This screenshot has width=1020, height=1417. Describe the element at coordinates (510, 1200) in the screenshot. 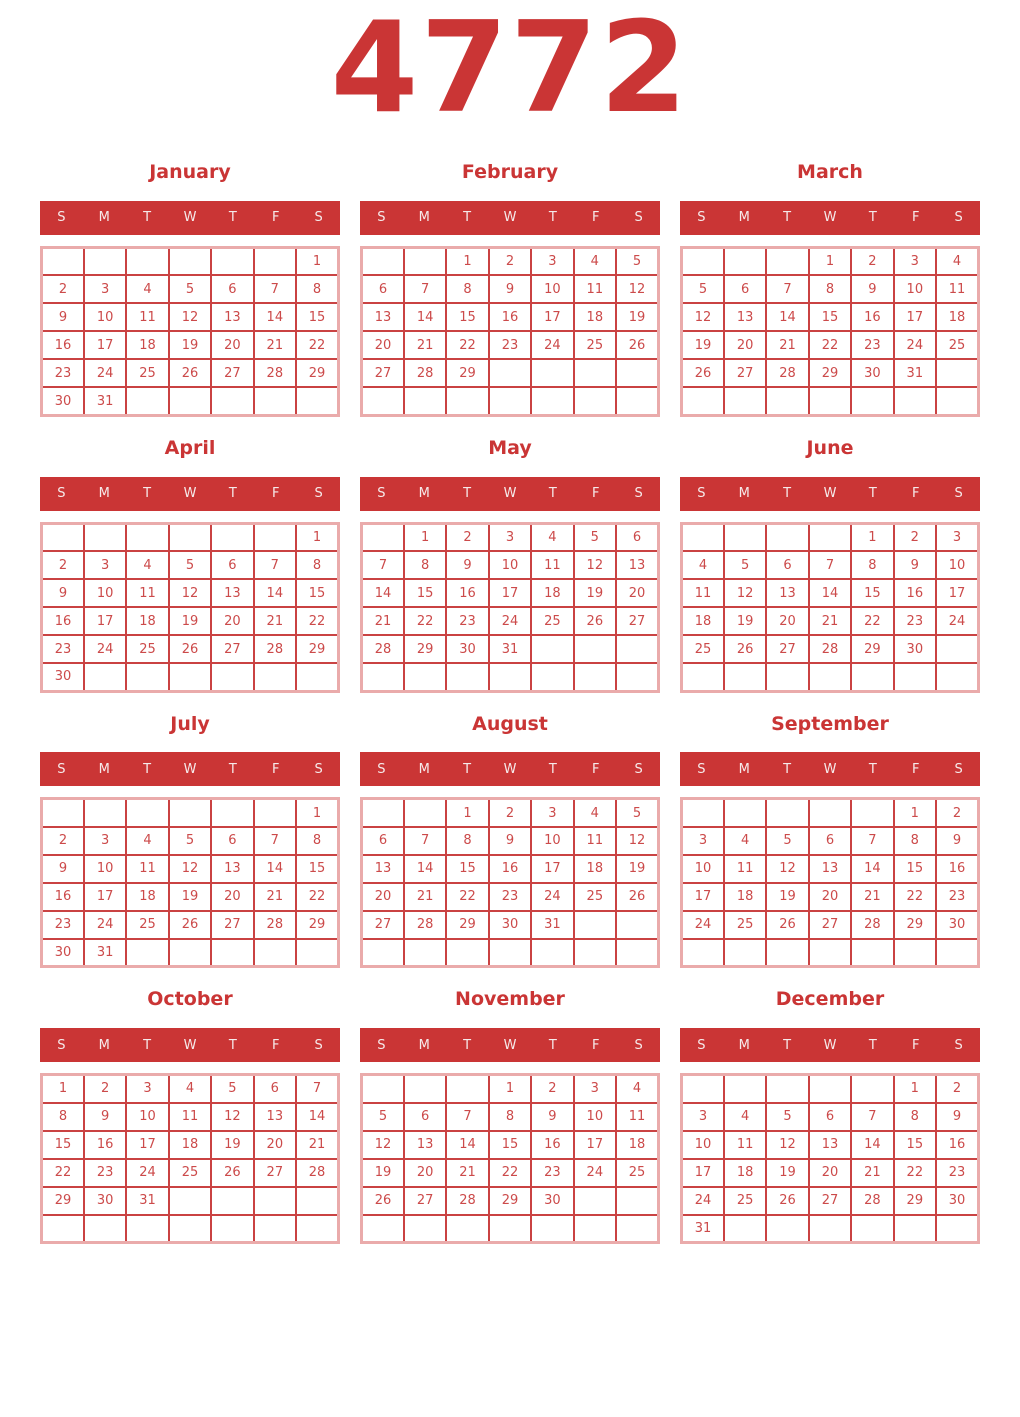

I see `day-cell: 29` at that location.